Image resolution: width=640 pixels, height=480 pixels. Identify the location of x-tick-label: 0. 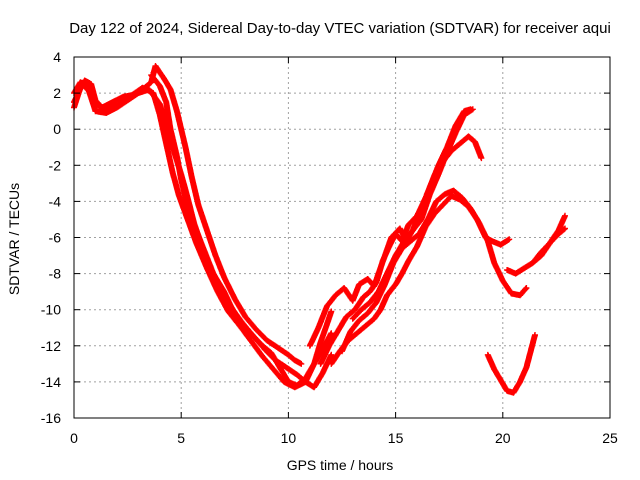
(74, 438).